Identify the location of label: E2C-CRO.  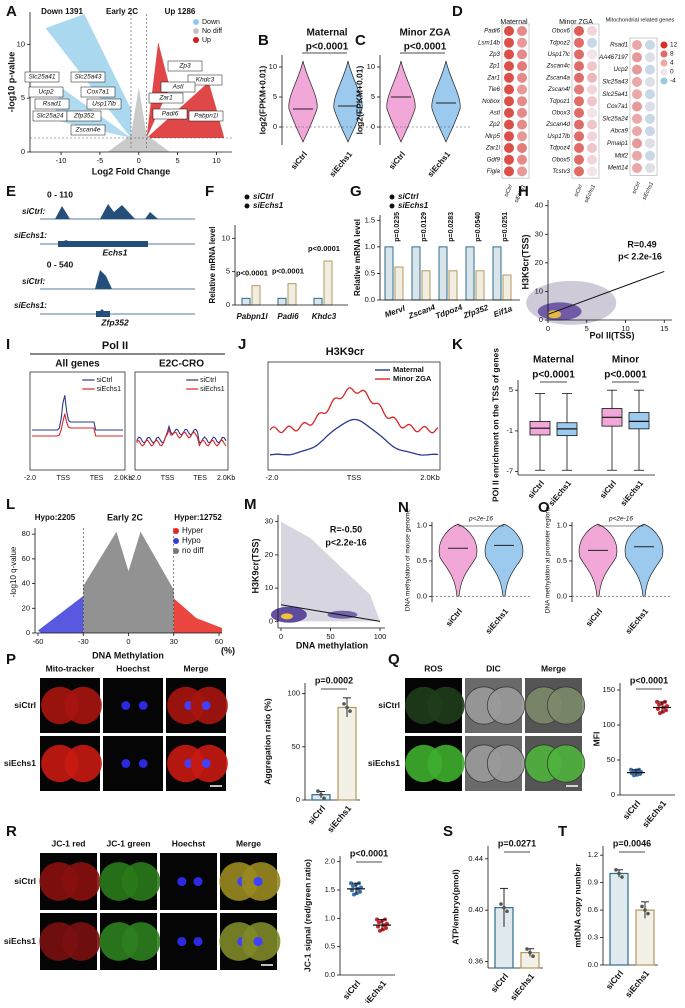
(181, 364).